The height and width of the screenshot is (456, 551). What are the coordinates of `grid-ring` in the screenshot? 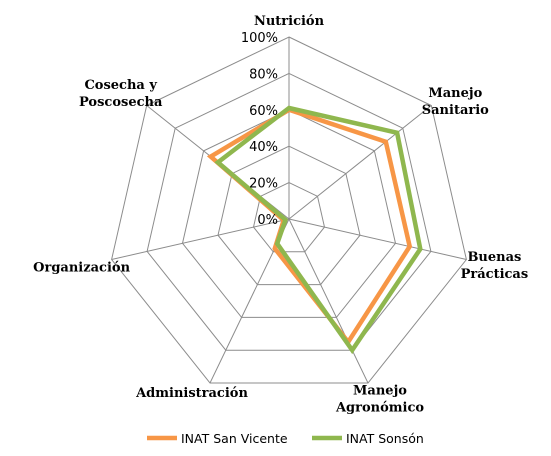 It's located at (289, 215).